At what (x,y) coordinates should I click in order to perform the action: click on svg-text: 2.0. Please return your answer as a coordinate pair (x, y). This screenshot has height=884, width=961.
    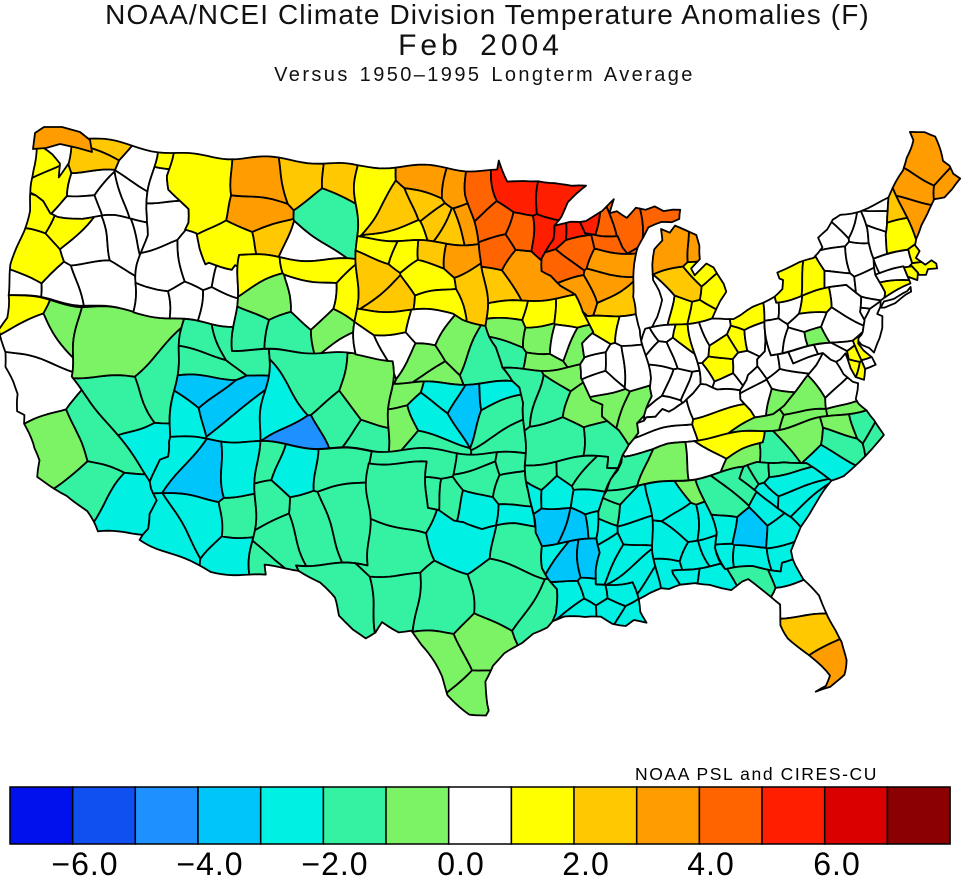
    Looking at the image, I should click on (585, 862).